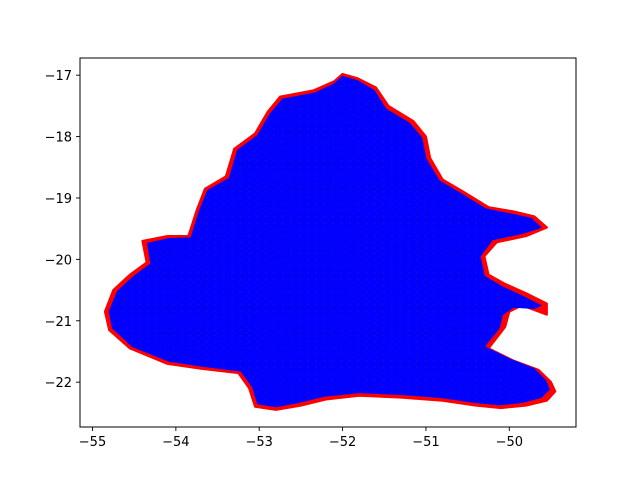  What do you see at coordinates (62, 230) in the screenshot?
I see `y-axis: −22 −21 −20 −19 −18 −17` at bounding box center [62, 230].